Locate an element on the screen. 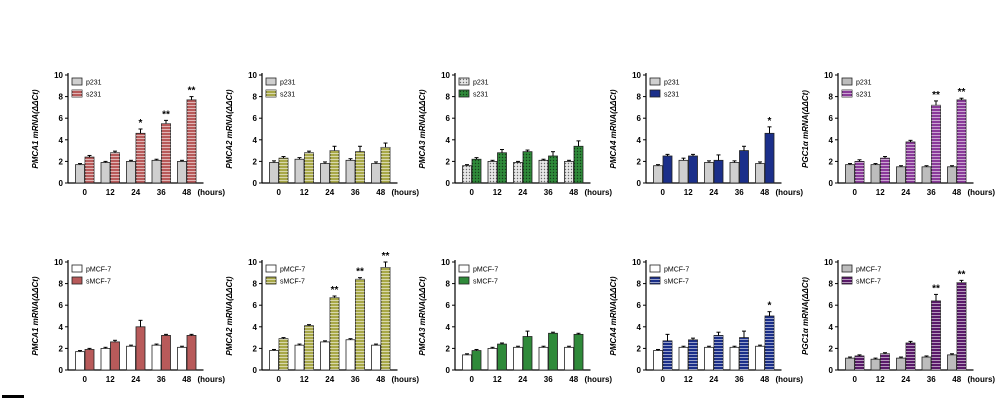 Image resolution: width=1001 pixels, height=400 pixels. y-axis-title: PGC1α mRNA(ΔΔCt) is located at coordinates (805, 316).